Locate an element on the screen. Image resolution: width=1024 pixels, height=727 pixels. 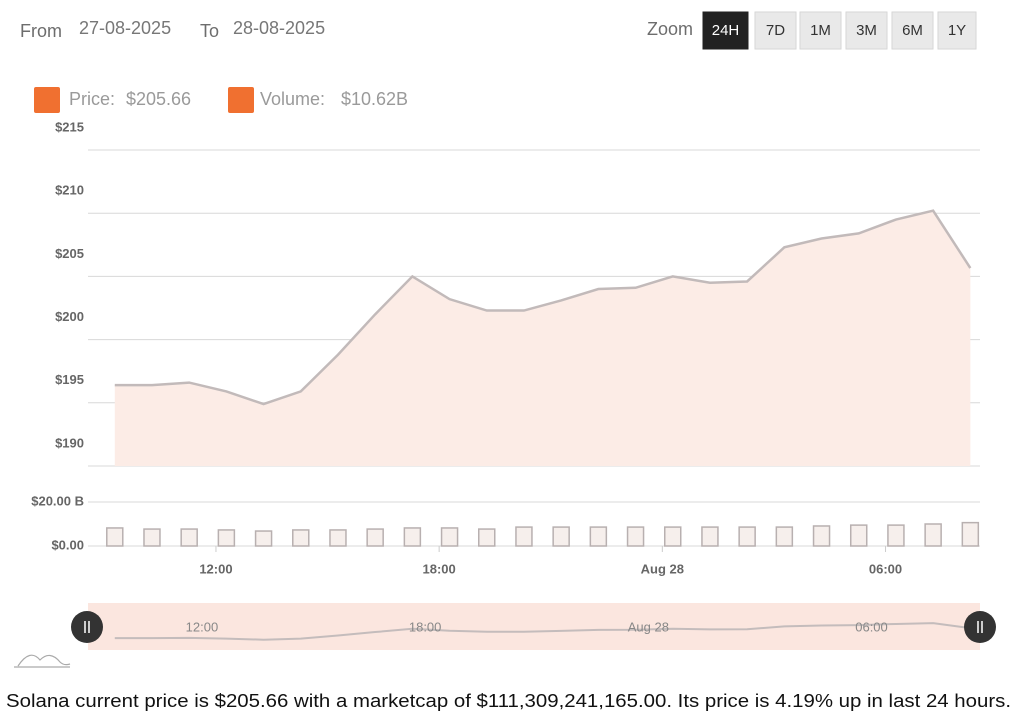
x-tick-label: 06:00 is located at coordinates (885, 568).